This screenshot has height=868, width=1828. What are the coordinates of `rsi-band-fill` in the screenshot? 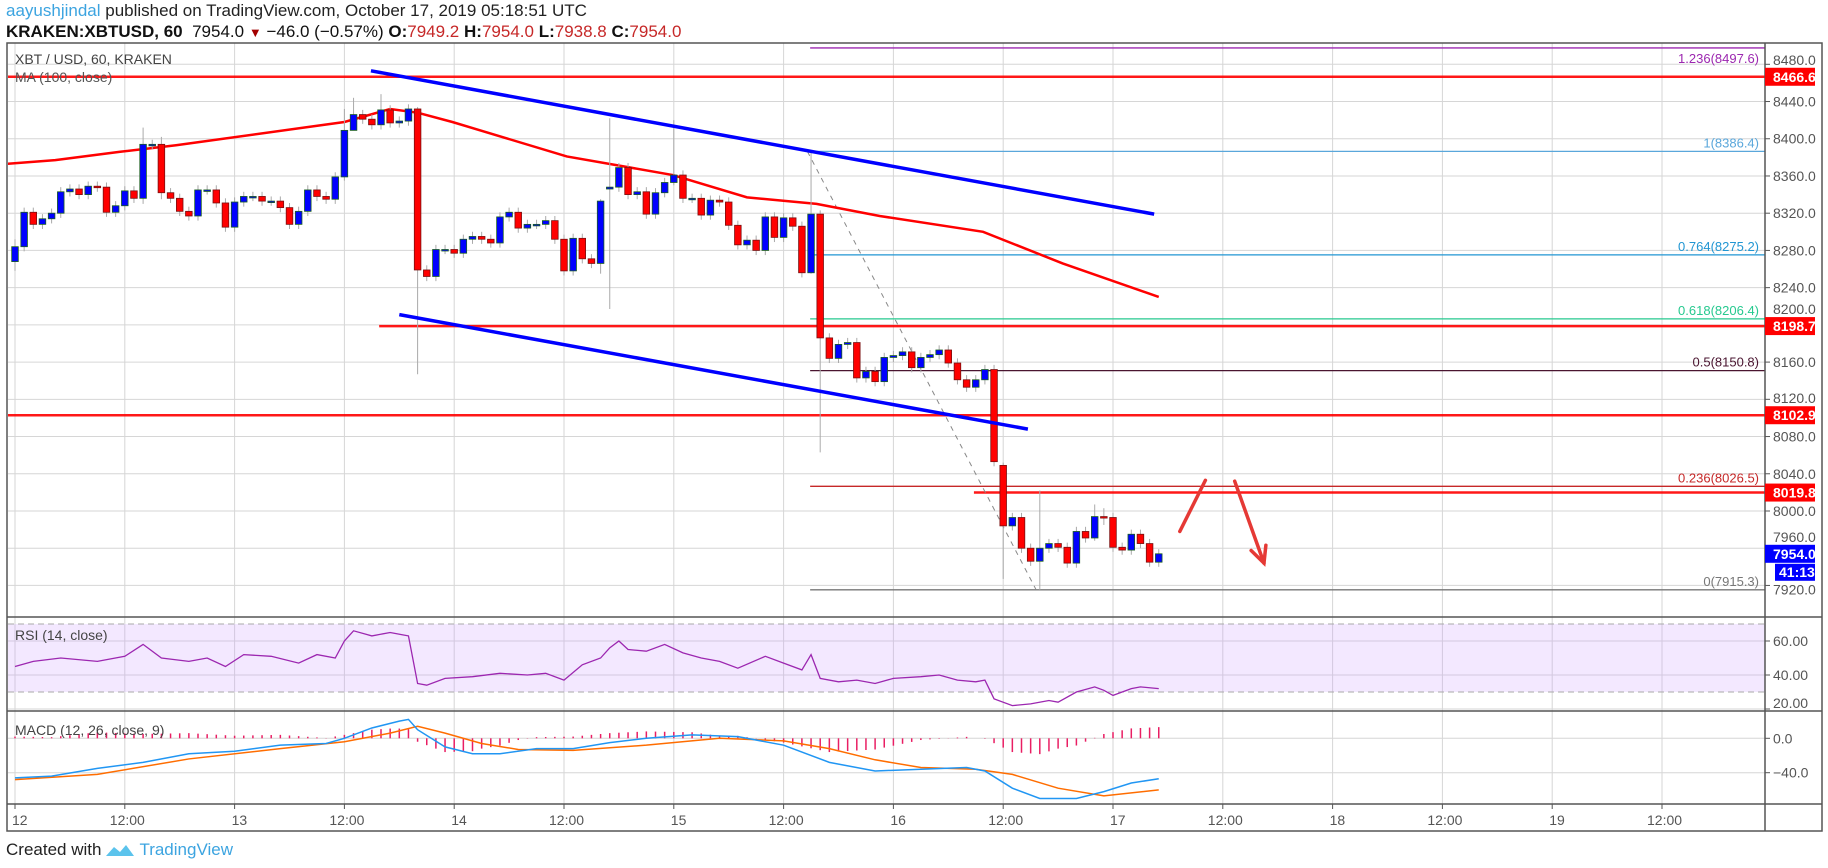 It's located at (886, 658).